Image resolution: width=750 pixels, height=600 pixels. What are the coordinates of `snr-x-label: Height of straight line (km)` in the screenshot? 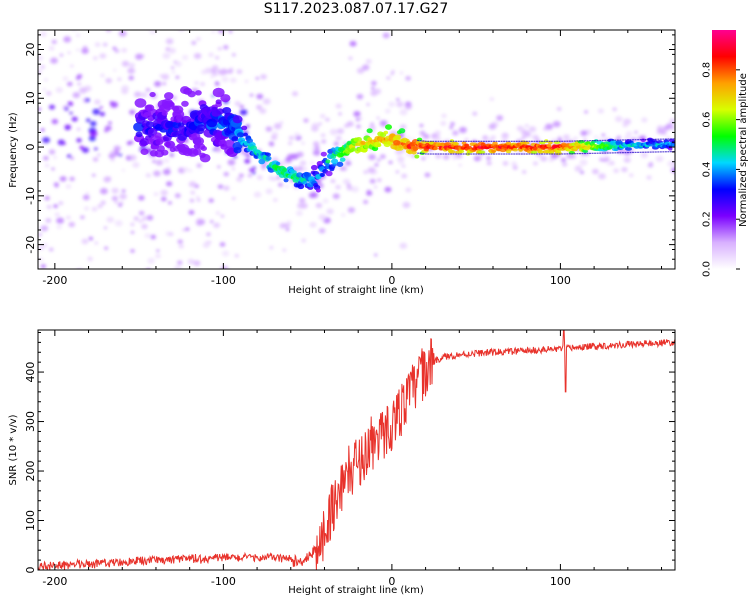 It's located at (356, 590).